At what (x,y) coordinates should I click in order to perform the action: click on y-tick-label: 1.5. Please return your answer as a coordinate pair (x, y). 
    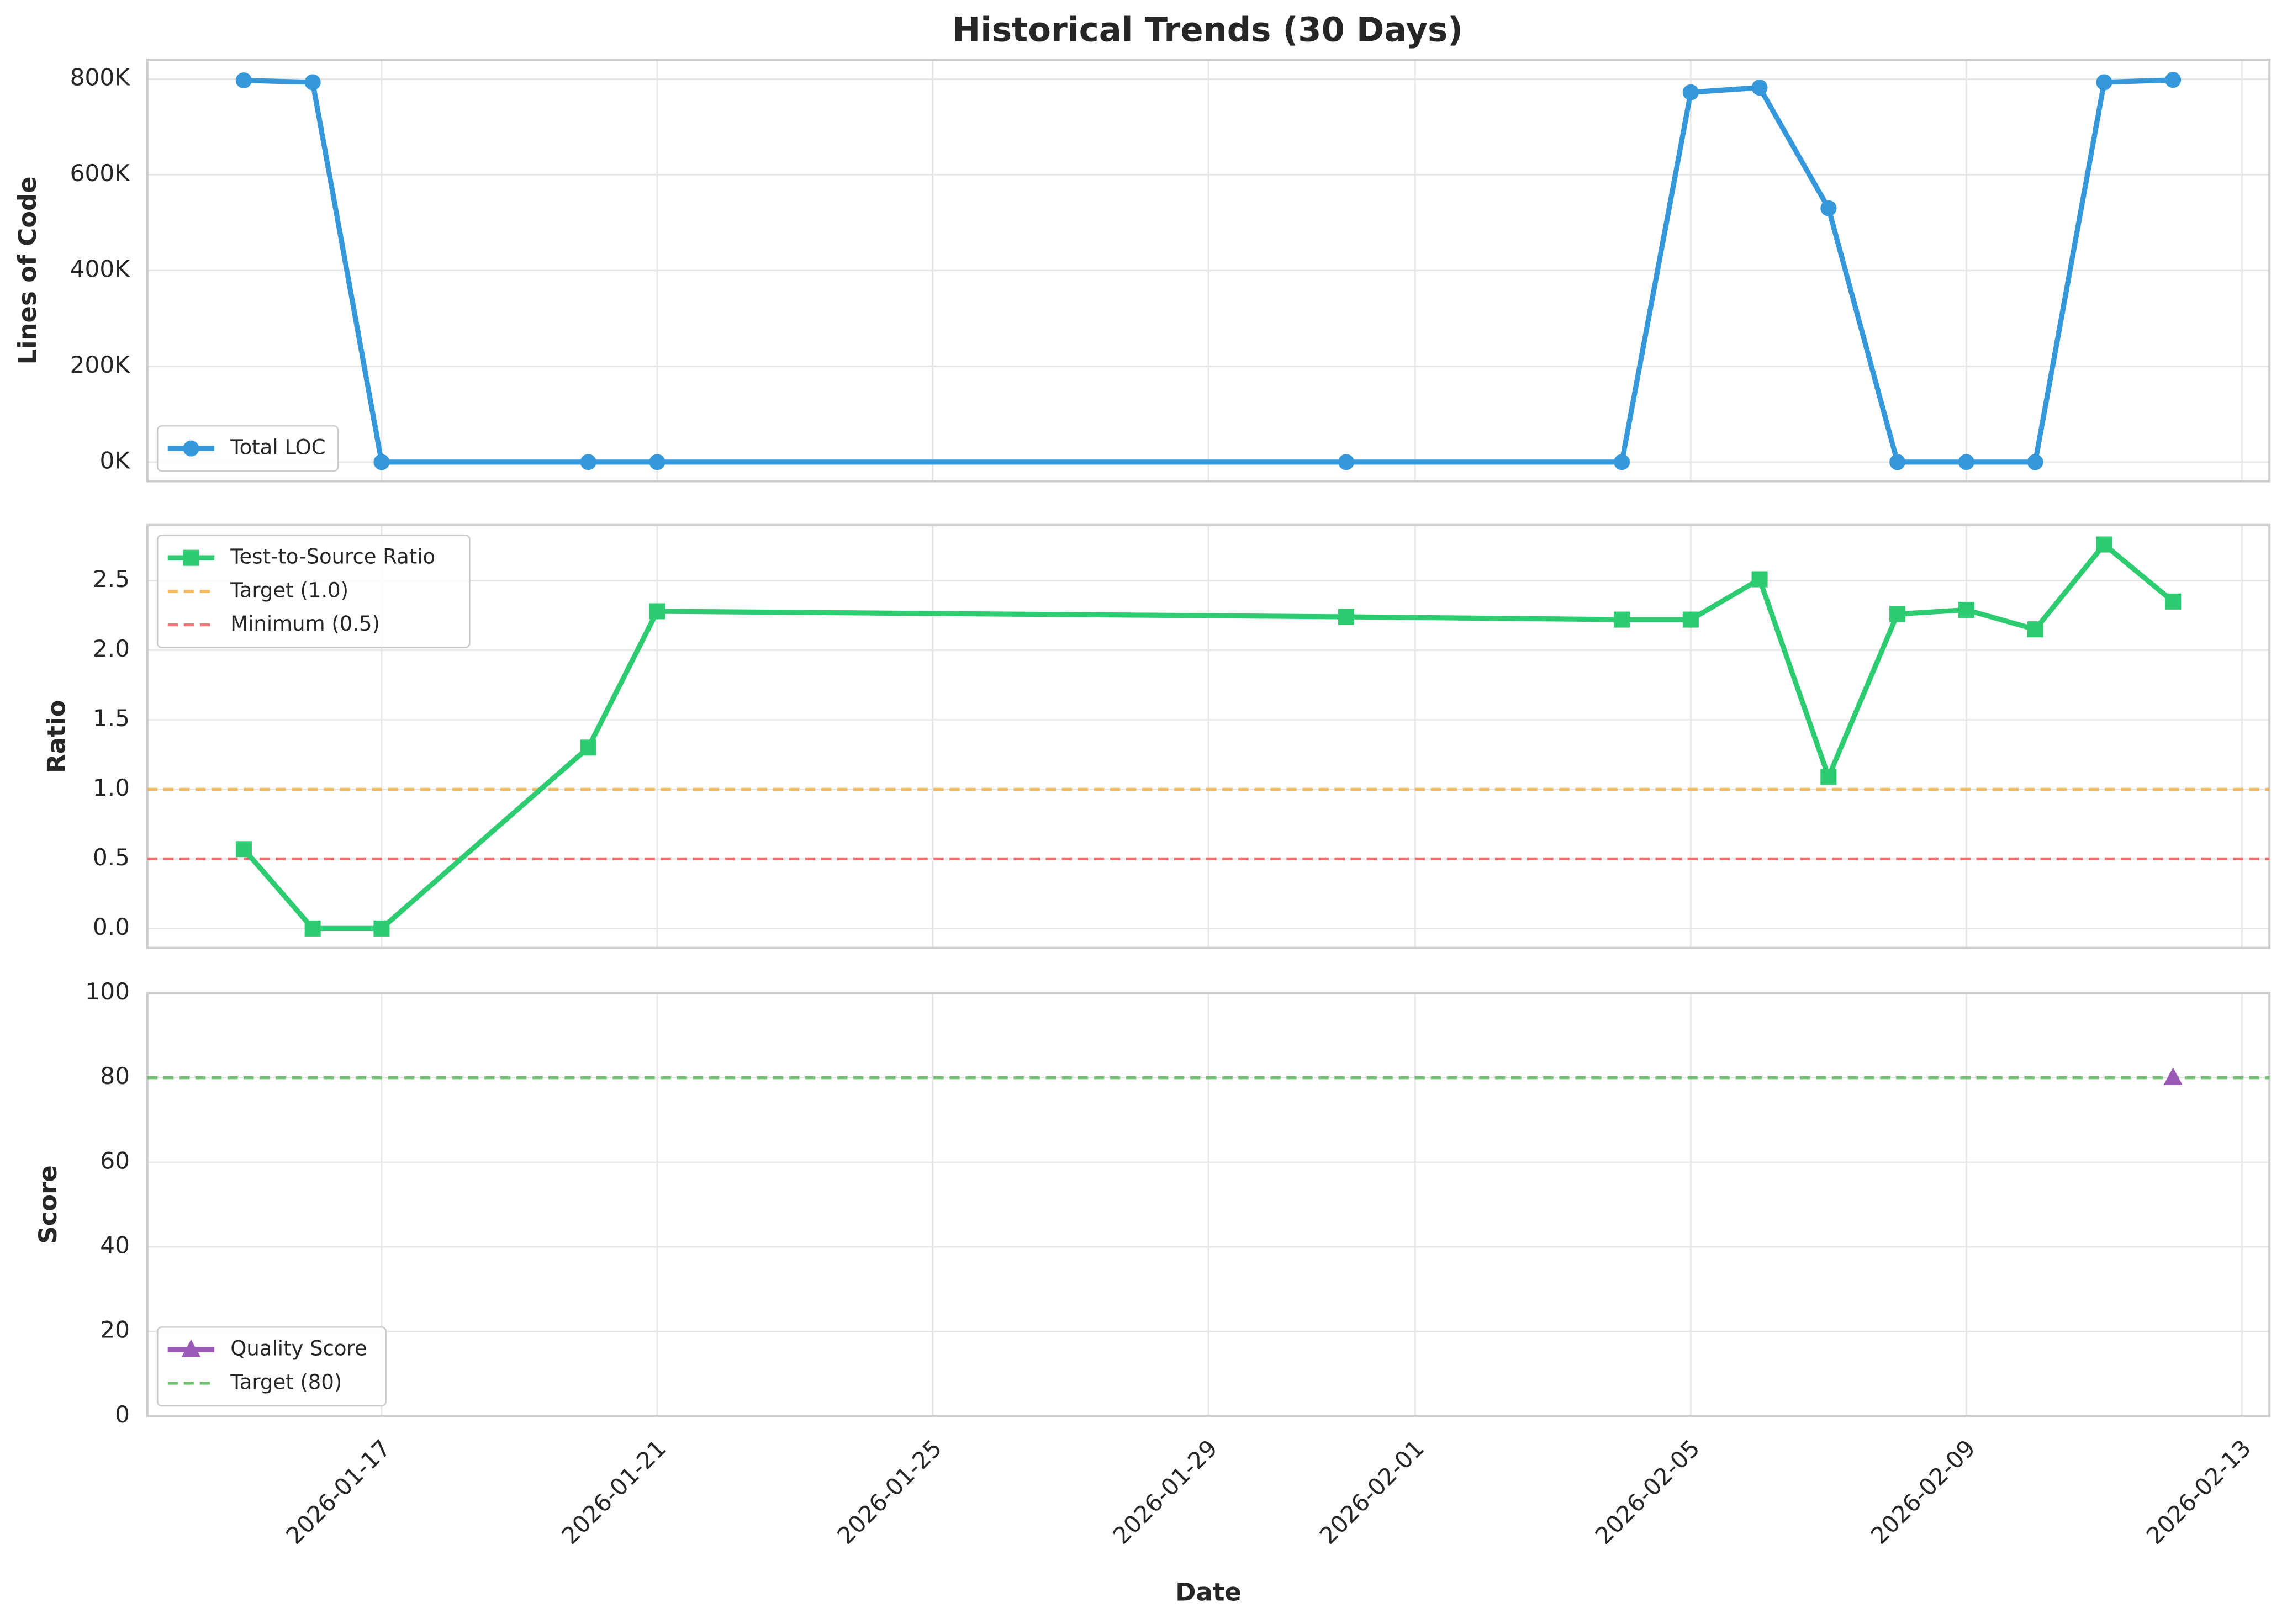
    Looking at the image, I should click on (112, 718).